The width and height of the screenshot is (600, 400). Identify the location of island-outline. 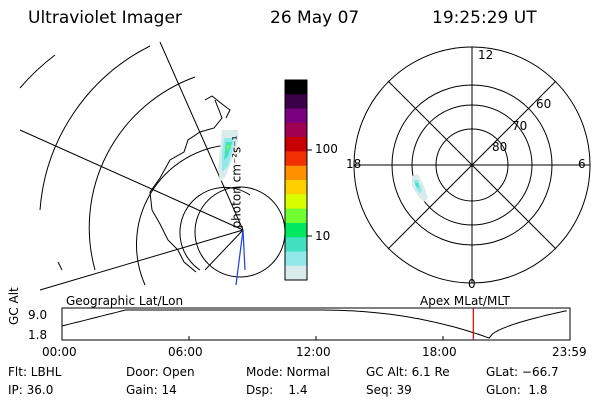
(60, 266).